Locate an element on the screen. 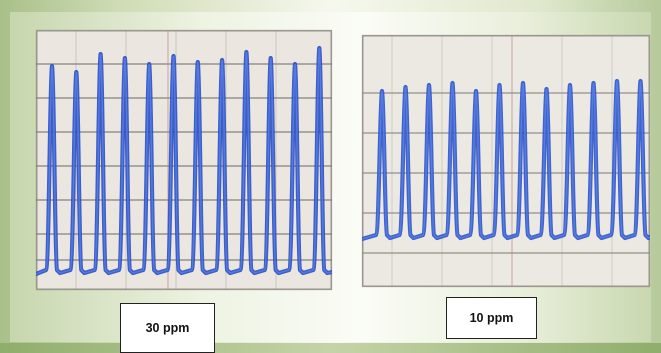  slide-bottom-band is located at coordinates (330, 348).